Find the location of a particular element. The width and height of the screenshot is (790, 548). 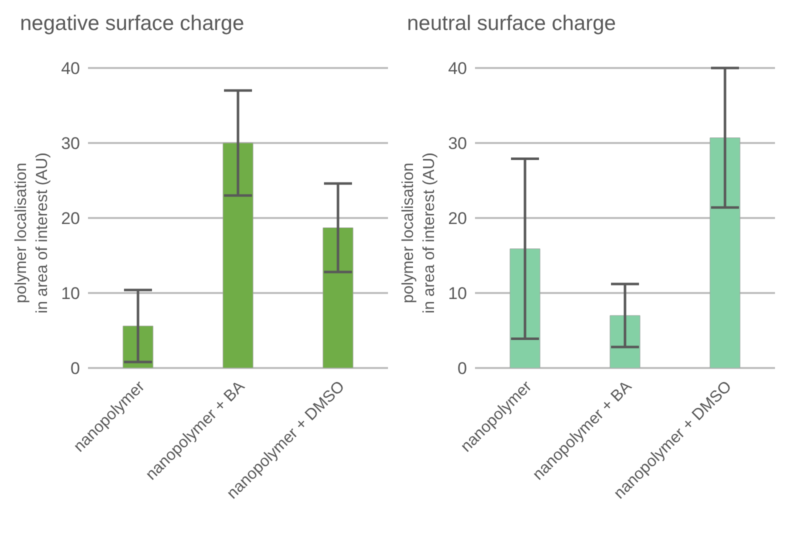

chart-title: negative surface charge is located at coordinates (132, 24).